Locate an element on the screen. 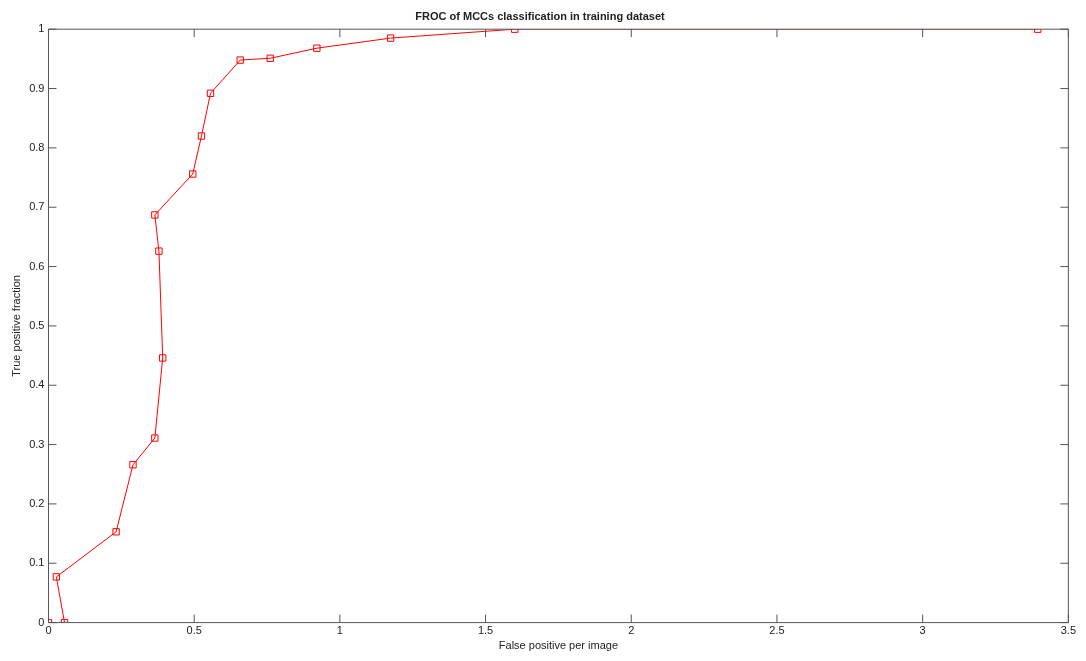 The width and height of the screenshot is (1086, 661). y-tick-label: 0 is located at coordinates (41, 621).